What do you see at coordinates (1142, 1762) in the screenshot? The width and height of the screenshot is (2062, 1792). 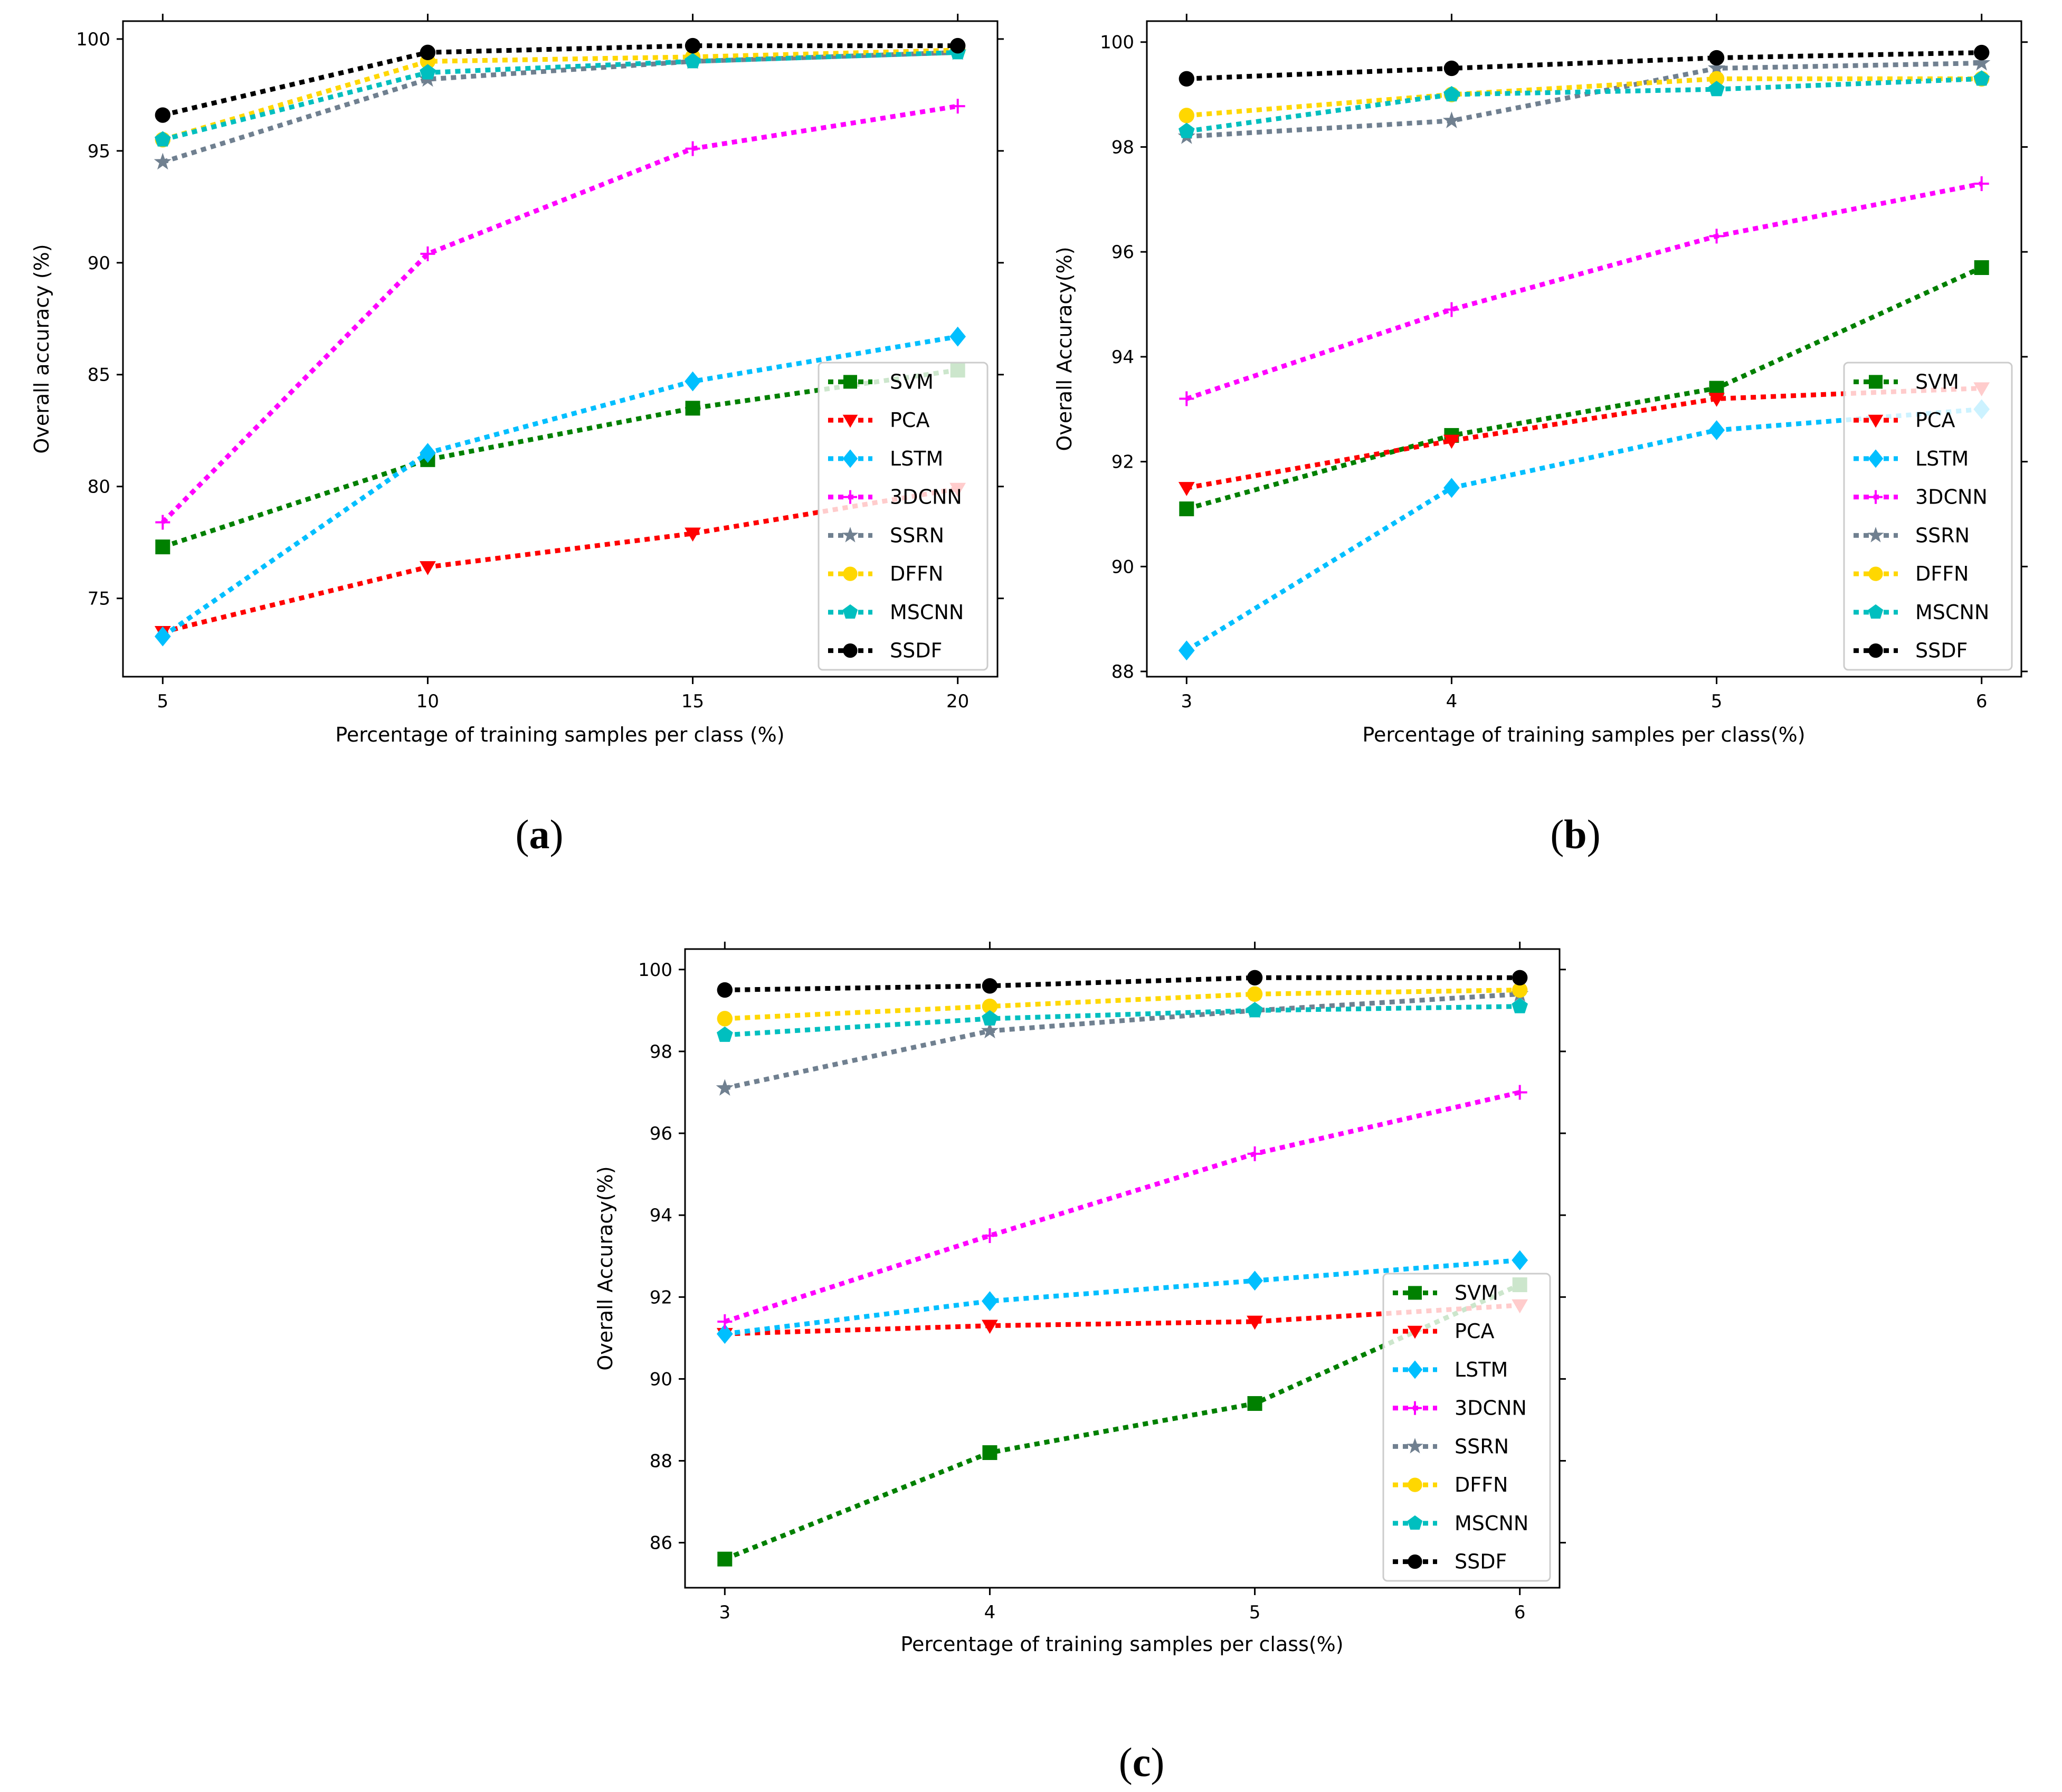 I see `panel-letter: c` at bounding box center [1142, 1762].